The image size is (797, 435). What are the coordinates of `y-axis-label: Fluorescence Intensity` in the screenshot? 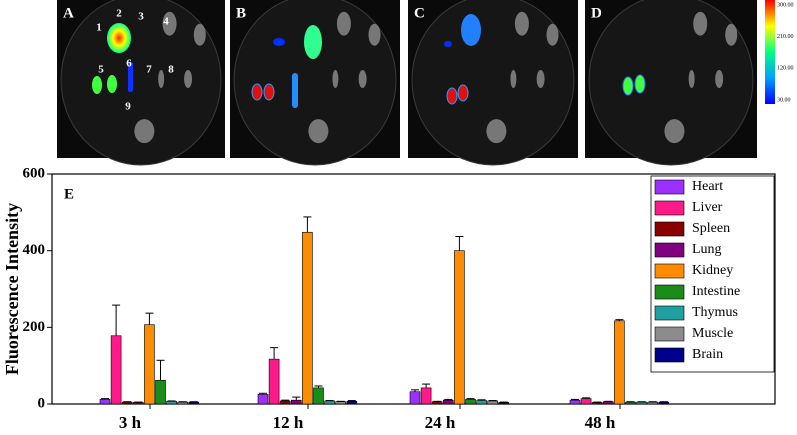 It's located at (12, 289).